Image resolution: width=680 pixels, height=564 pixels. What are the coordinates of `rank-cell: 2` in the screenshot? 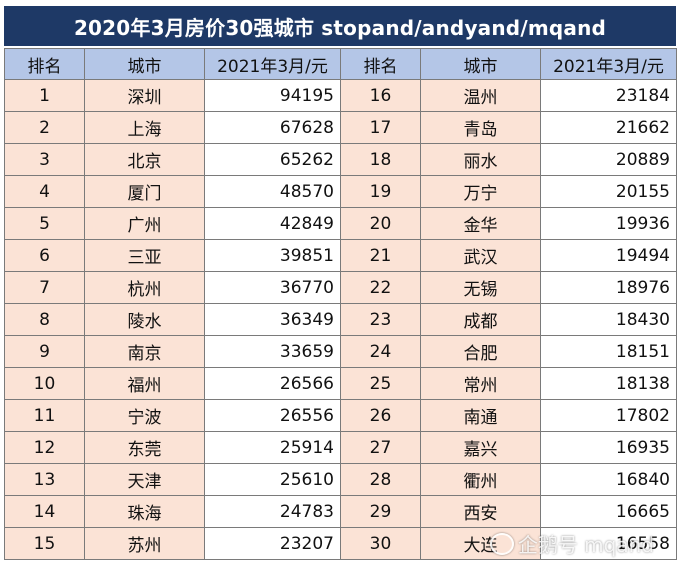 It's located at (44, 127).